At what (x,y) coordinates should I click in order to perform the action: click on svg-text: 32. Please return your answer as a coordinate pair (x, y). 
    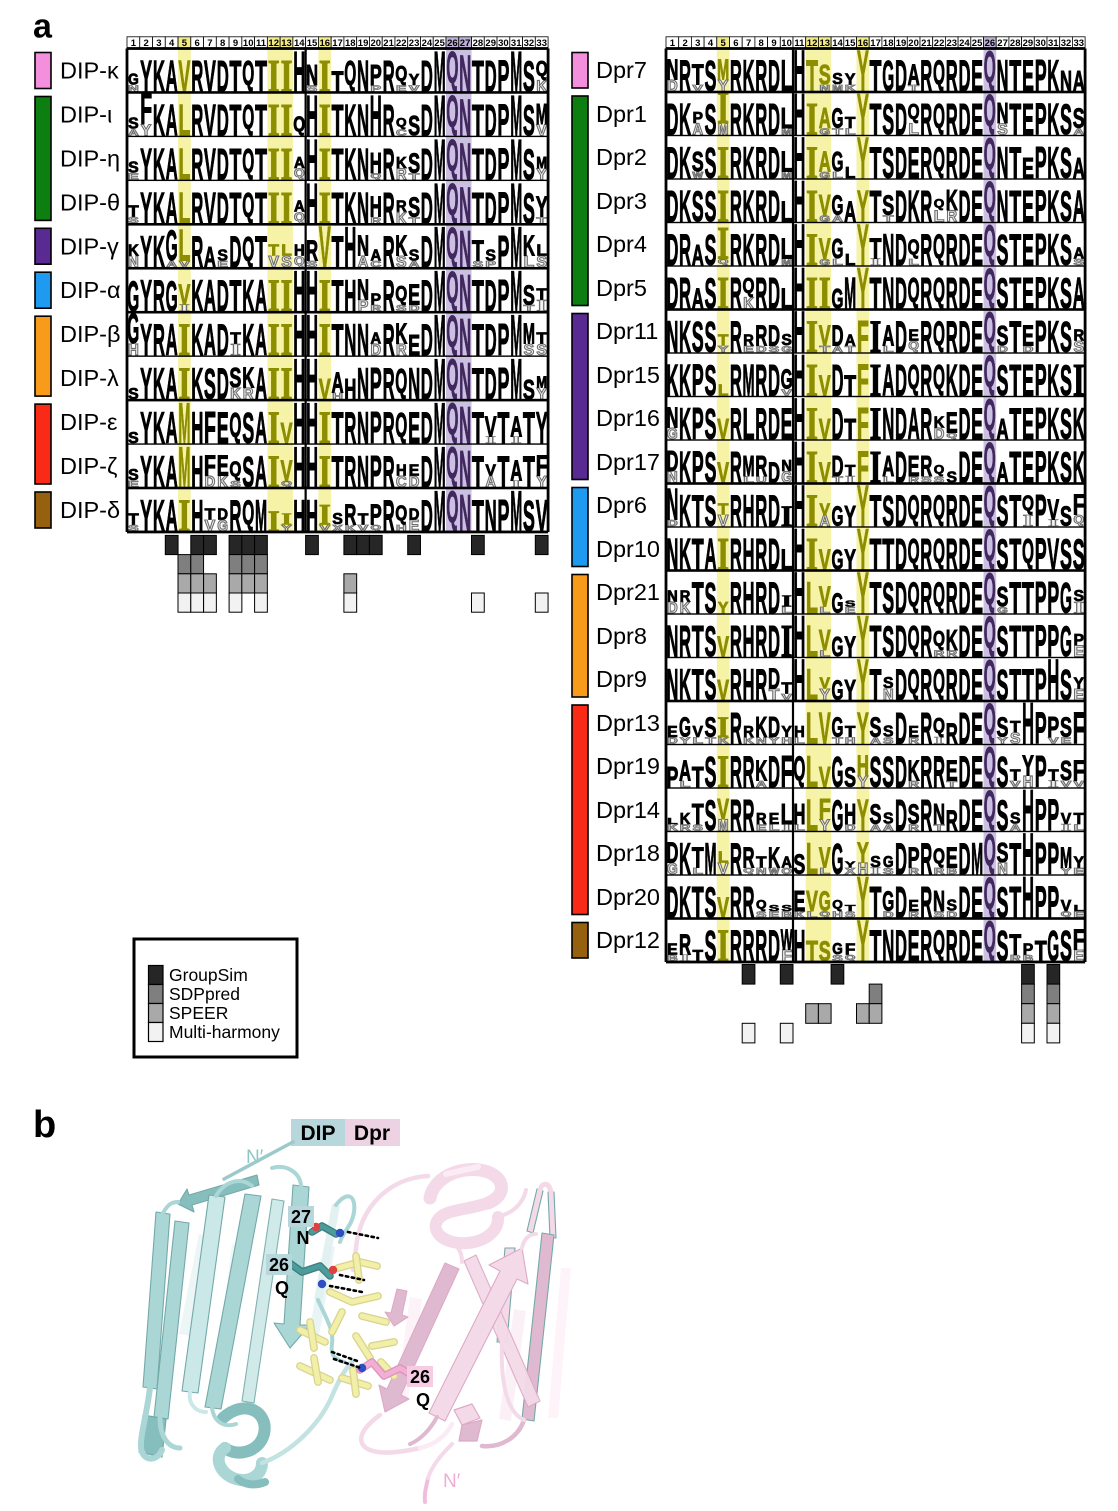
    Looking at the image, I should click on (529, 43).